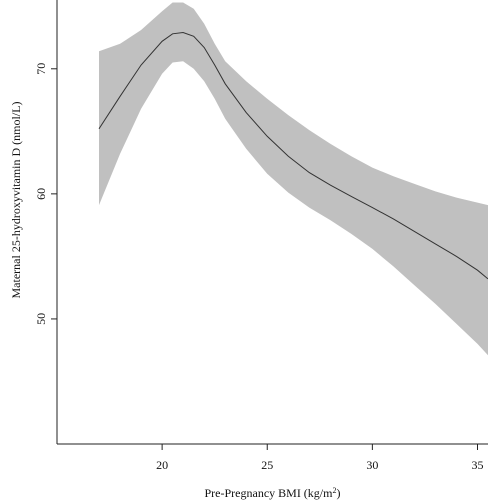 The height and width of the screenshot is (504, 488). What do you see at coordinates (319, 458) in the screenshot?
I see `x-axis-ticks: 20 25 30 35` at bounding box center [319, 458].